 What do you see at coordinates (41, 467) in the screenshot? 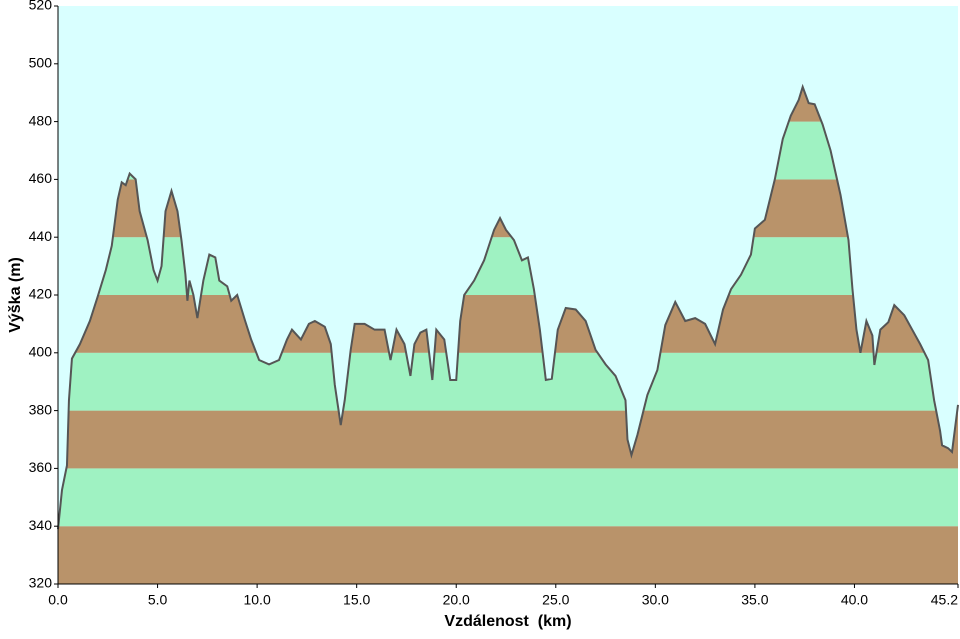
I see `y-tick-label: 360` at bounding box center [41, 467].